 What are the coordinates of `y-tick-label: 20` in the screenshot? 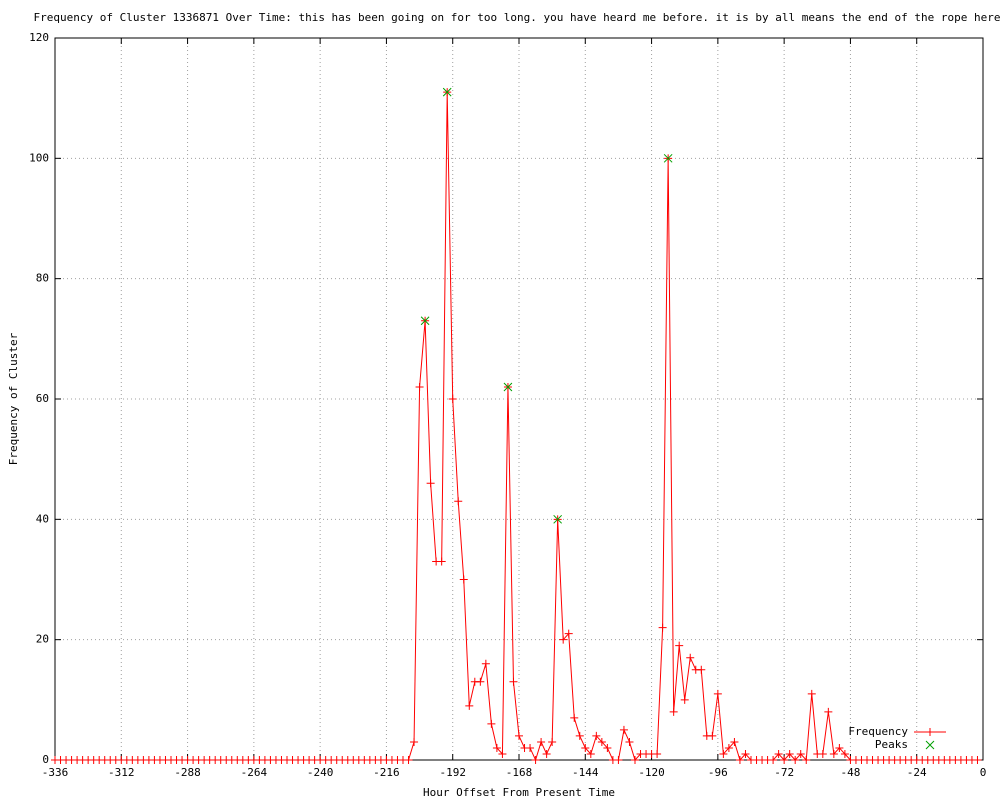 It's located at (42, 639).